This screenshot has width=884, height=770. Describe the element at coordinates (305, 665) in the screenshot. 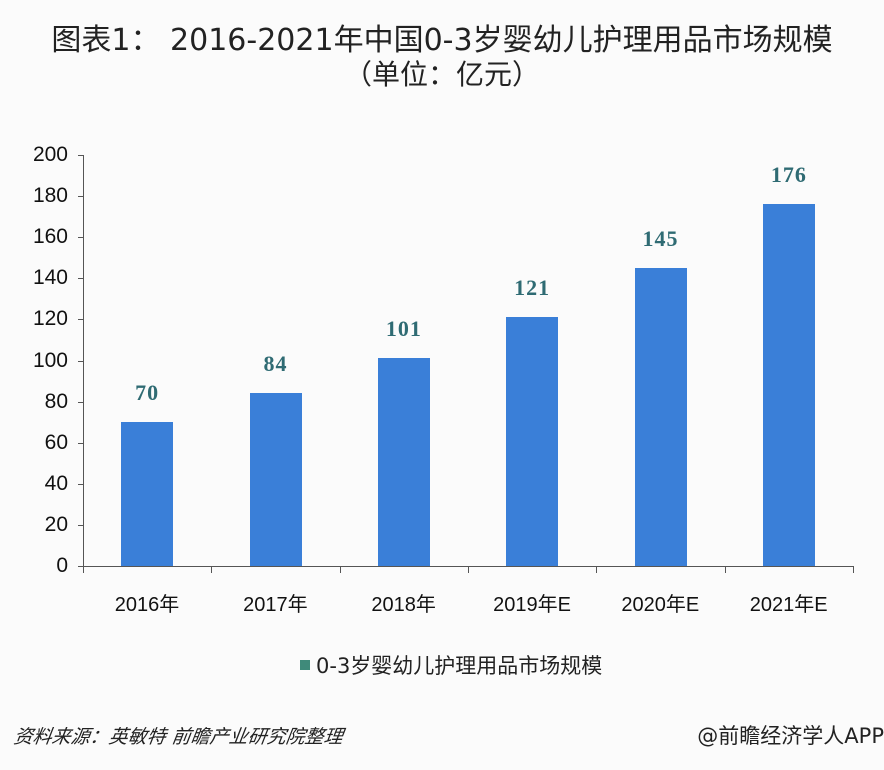

I see `legend-swatch-icon` at that location.